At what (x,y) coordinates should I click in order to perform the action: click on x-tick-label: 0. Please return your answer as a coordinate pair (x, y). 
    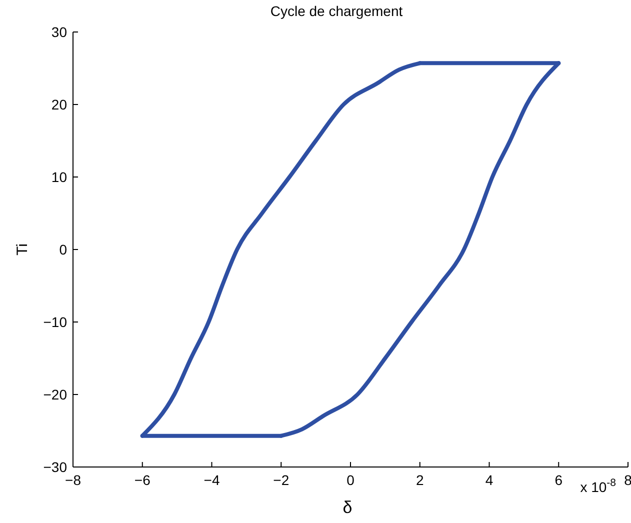
    Looking at the image, I should click on (350, 480).